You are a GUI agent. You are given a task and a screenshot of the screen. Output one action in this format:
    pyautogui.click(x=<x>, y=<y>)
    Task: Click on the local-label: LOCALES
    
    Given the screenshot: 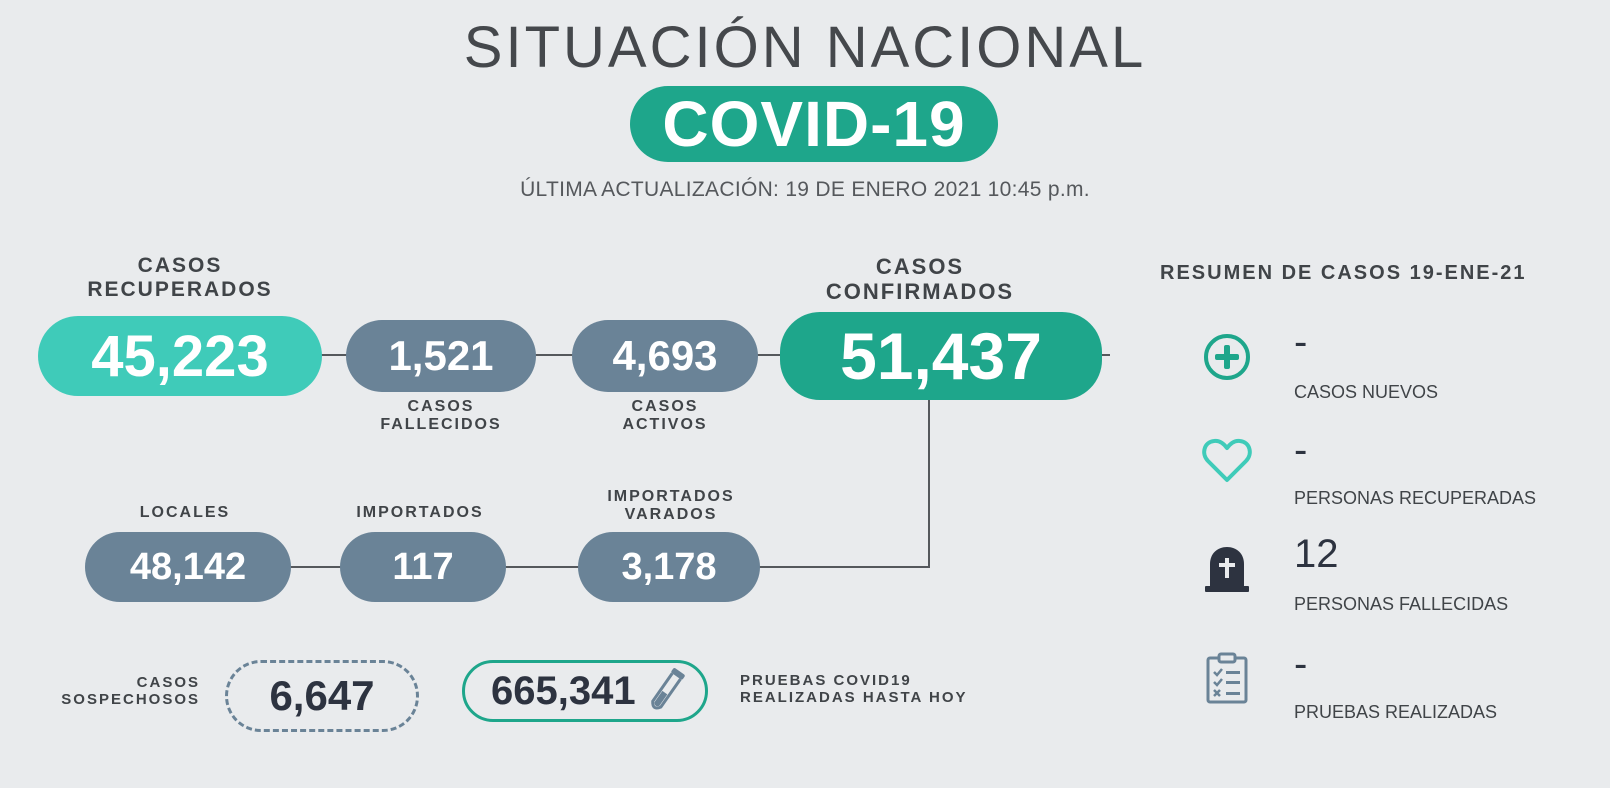 What is the action you would take?
    pyautogui.click(x=185, y=512)
    